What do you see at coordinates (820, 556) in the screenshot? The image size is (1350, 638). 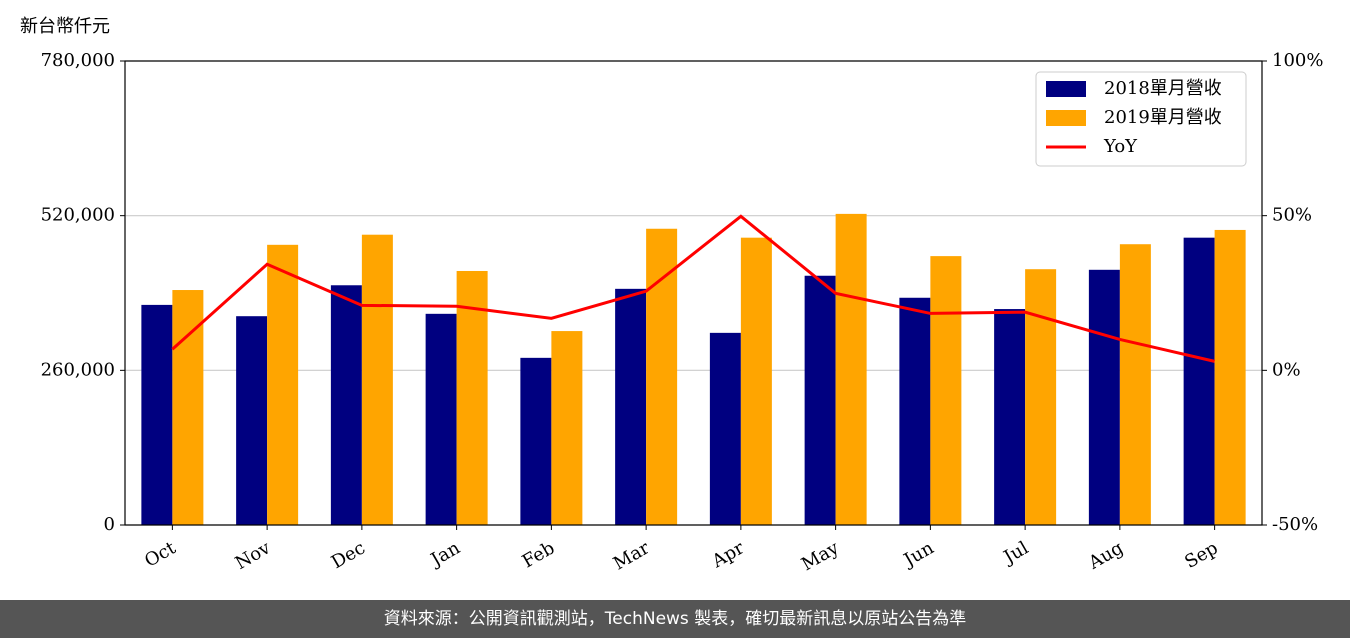 I see `x-tick-label: May` at bounding box center [820, 556].